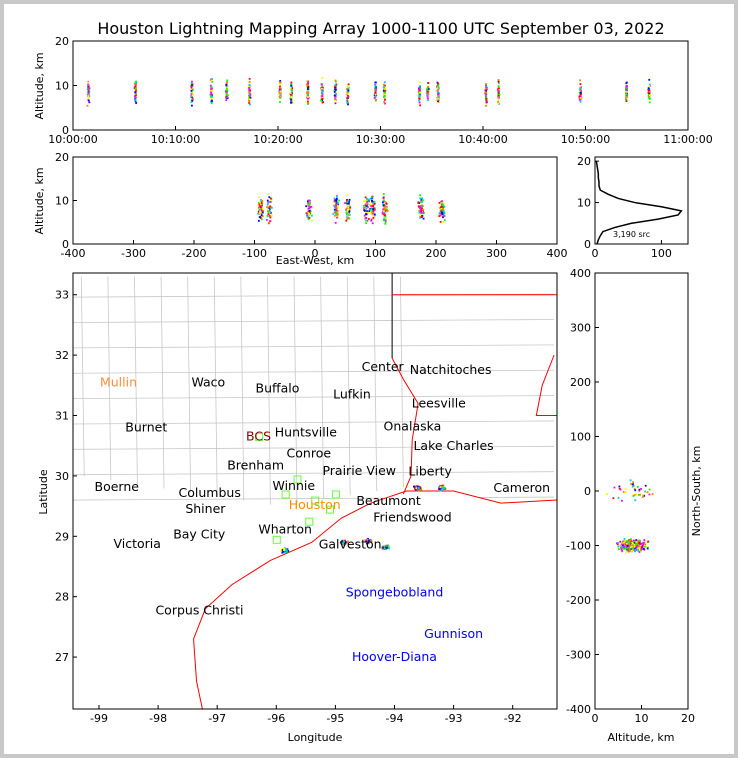  What do you see at coordinates (315, 737) in the screenshot?
I see `x-axis-label: Longitude` at bounding box center [315, 737].